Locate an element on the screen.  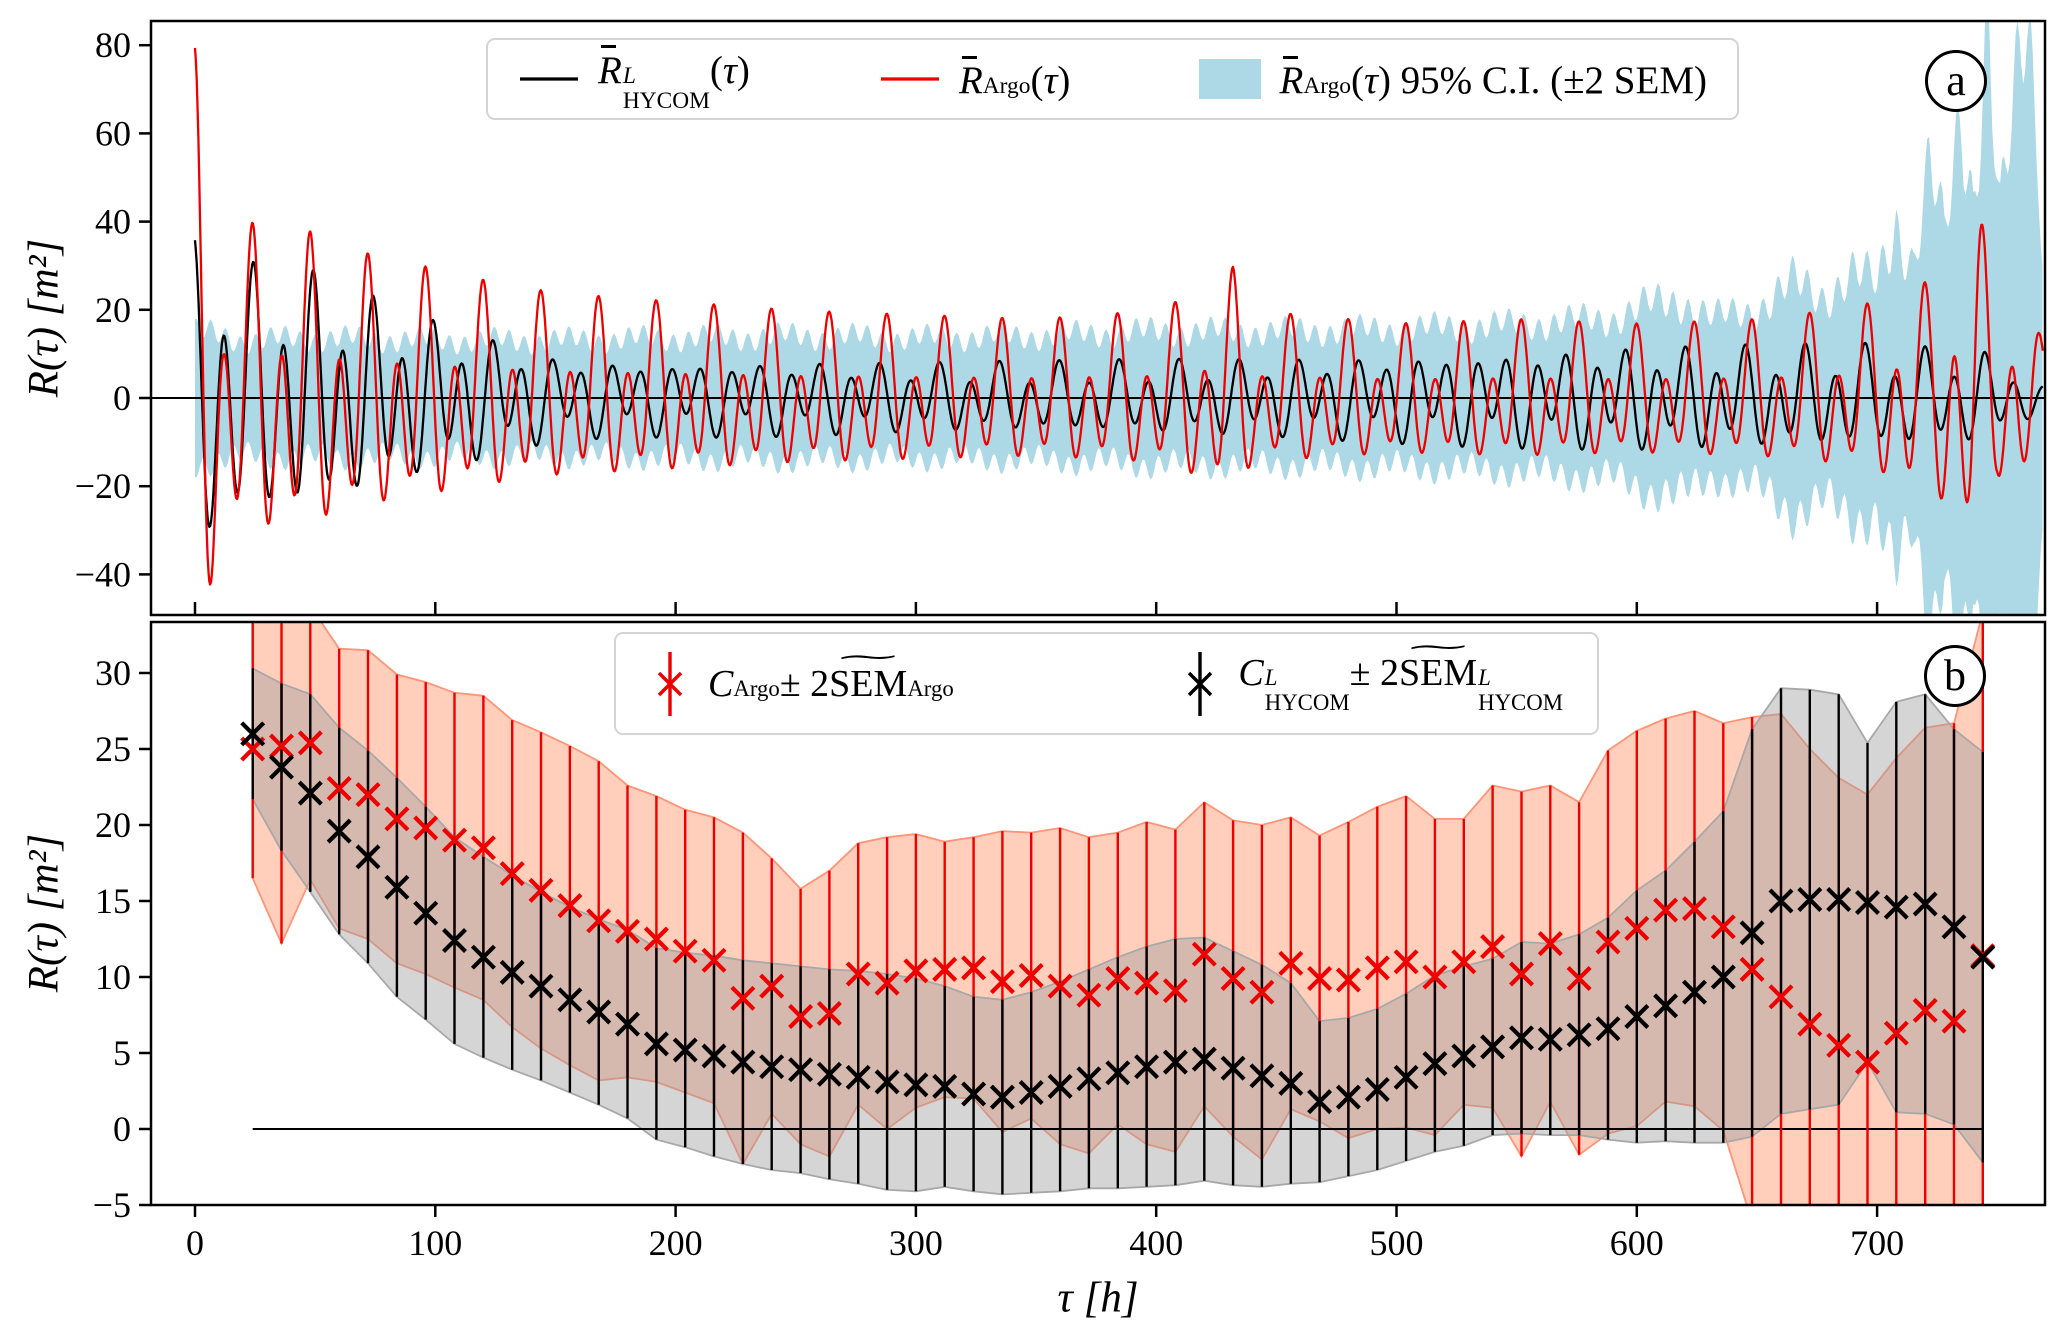
panel-a-tag: a is located at coordinates (1956, 81).